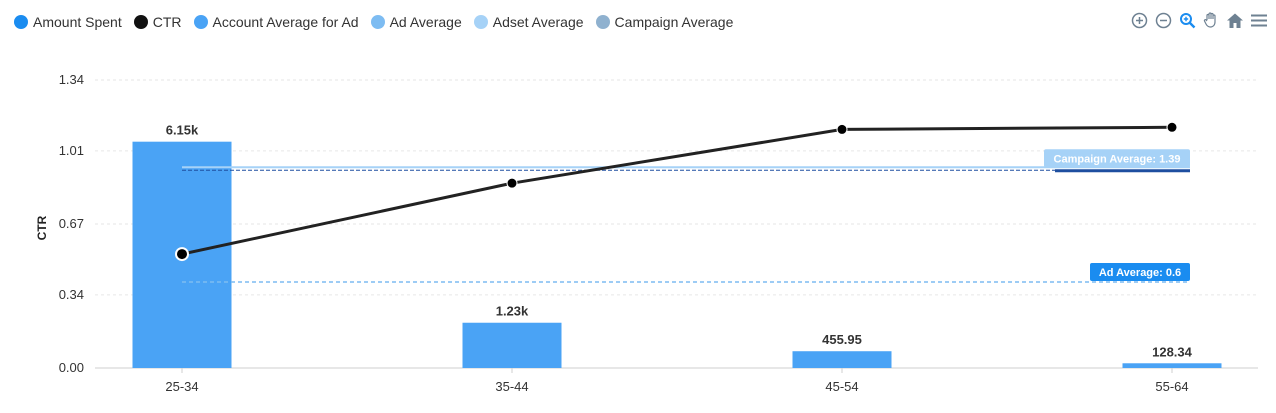 This screenshot has width=1276, height=413. I want to click on legend-item-campaign-average: Campaign Average, so click(664, 22).